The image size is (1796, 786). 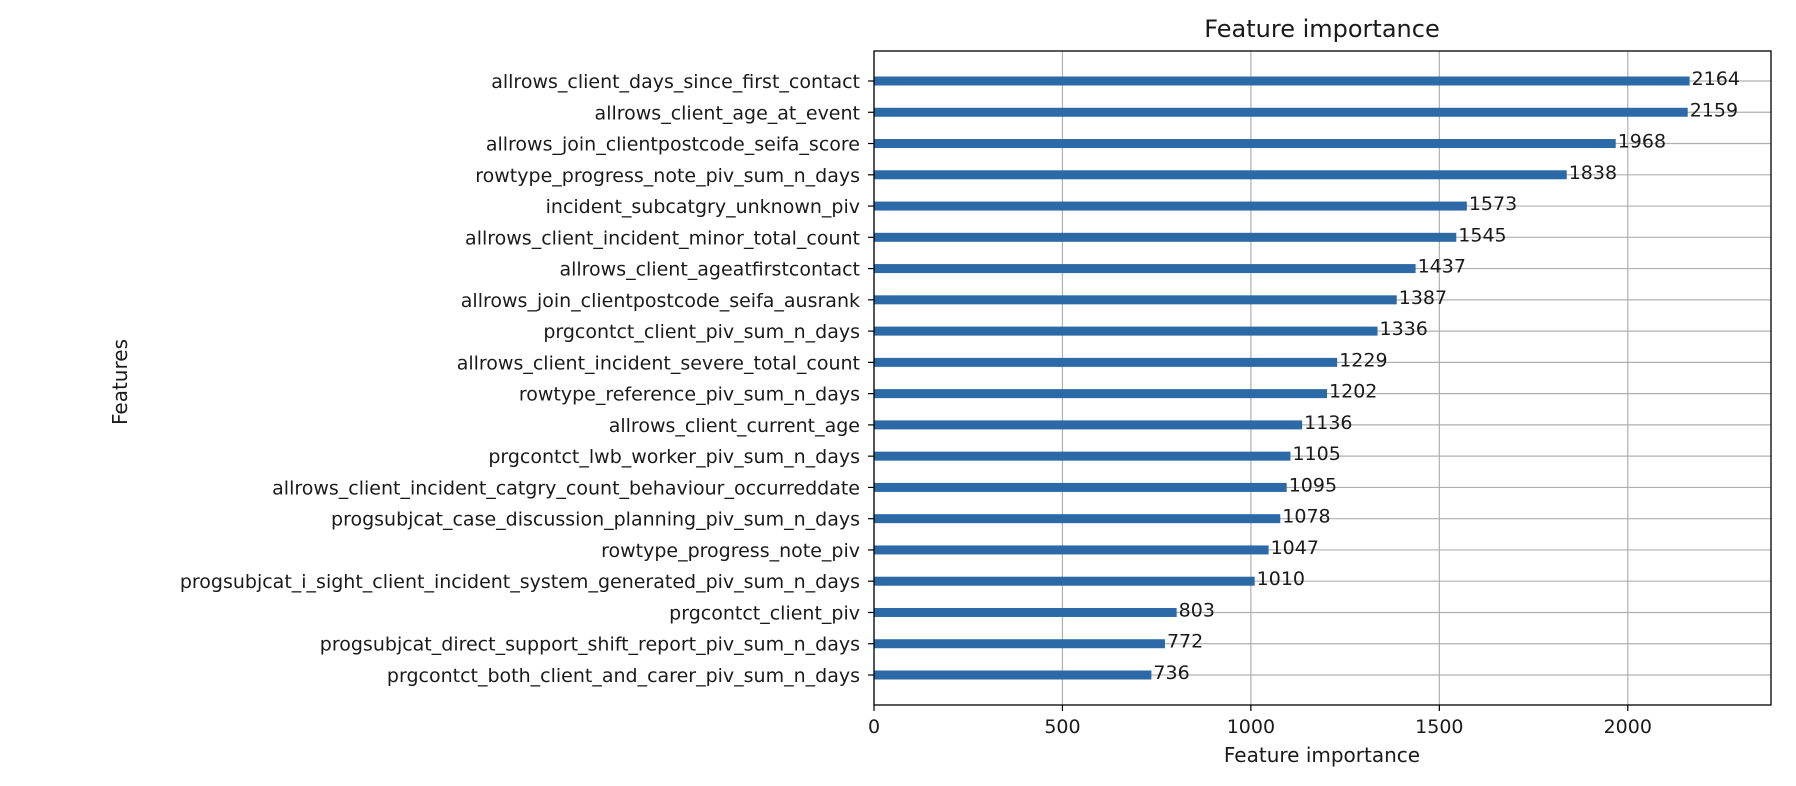 What do you see at coordinates (1439, 727) in the screenshot?
I see `x-tick-label: 1500` at bounding box center [1439, 727].